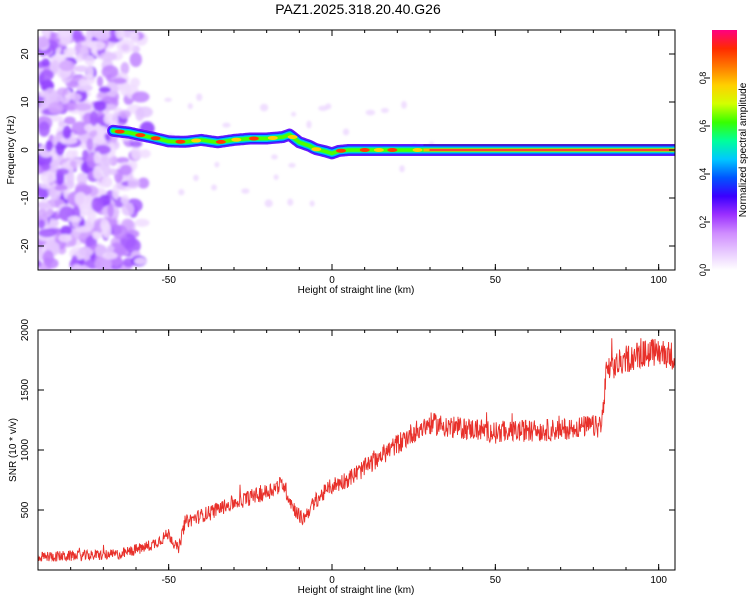  I want to click on colorbar-tick-label: 0.6, so click(703, 126).